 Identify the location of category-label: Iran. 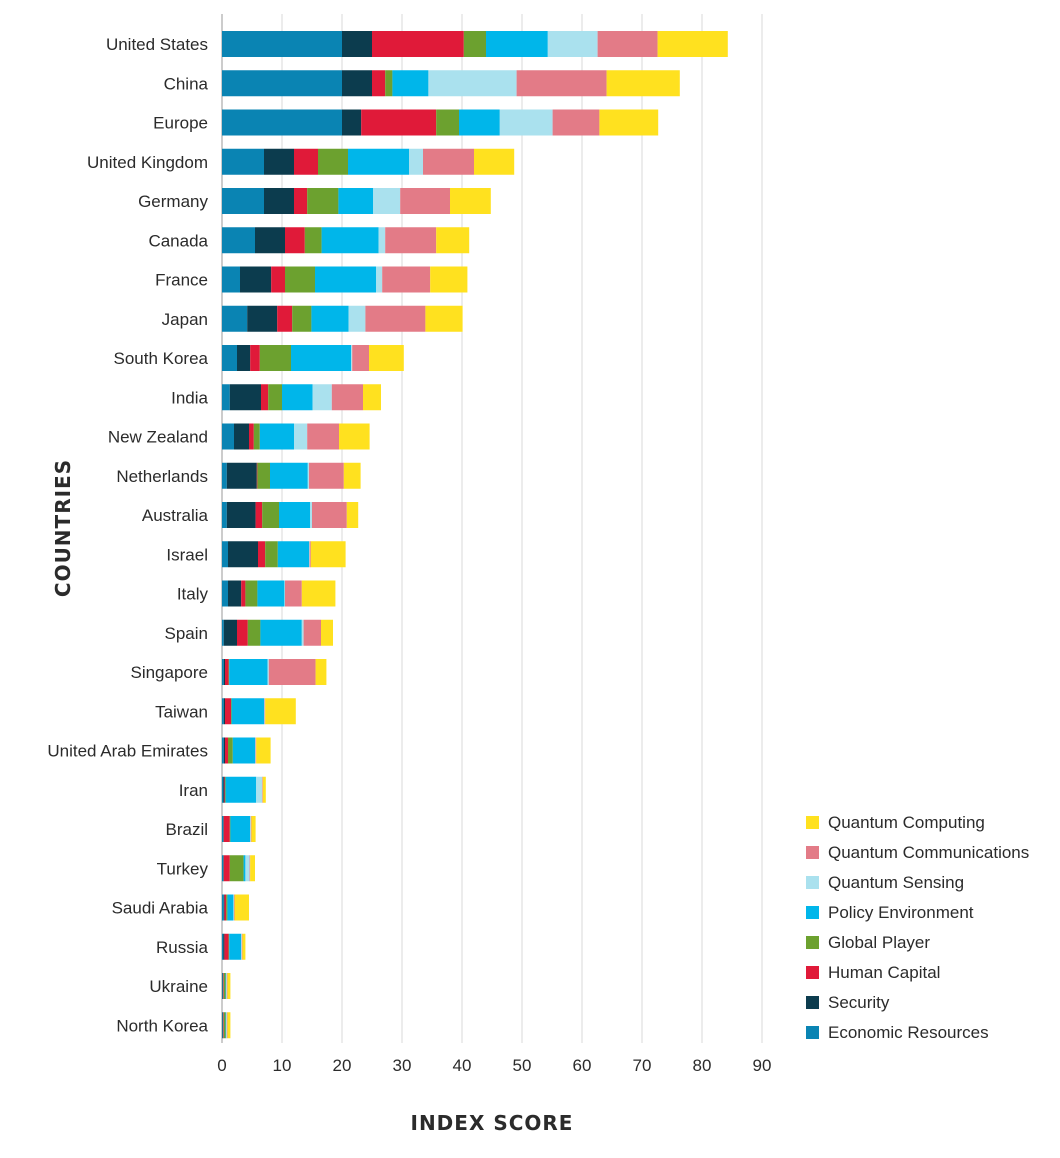
(193, 790).